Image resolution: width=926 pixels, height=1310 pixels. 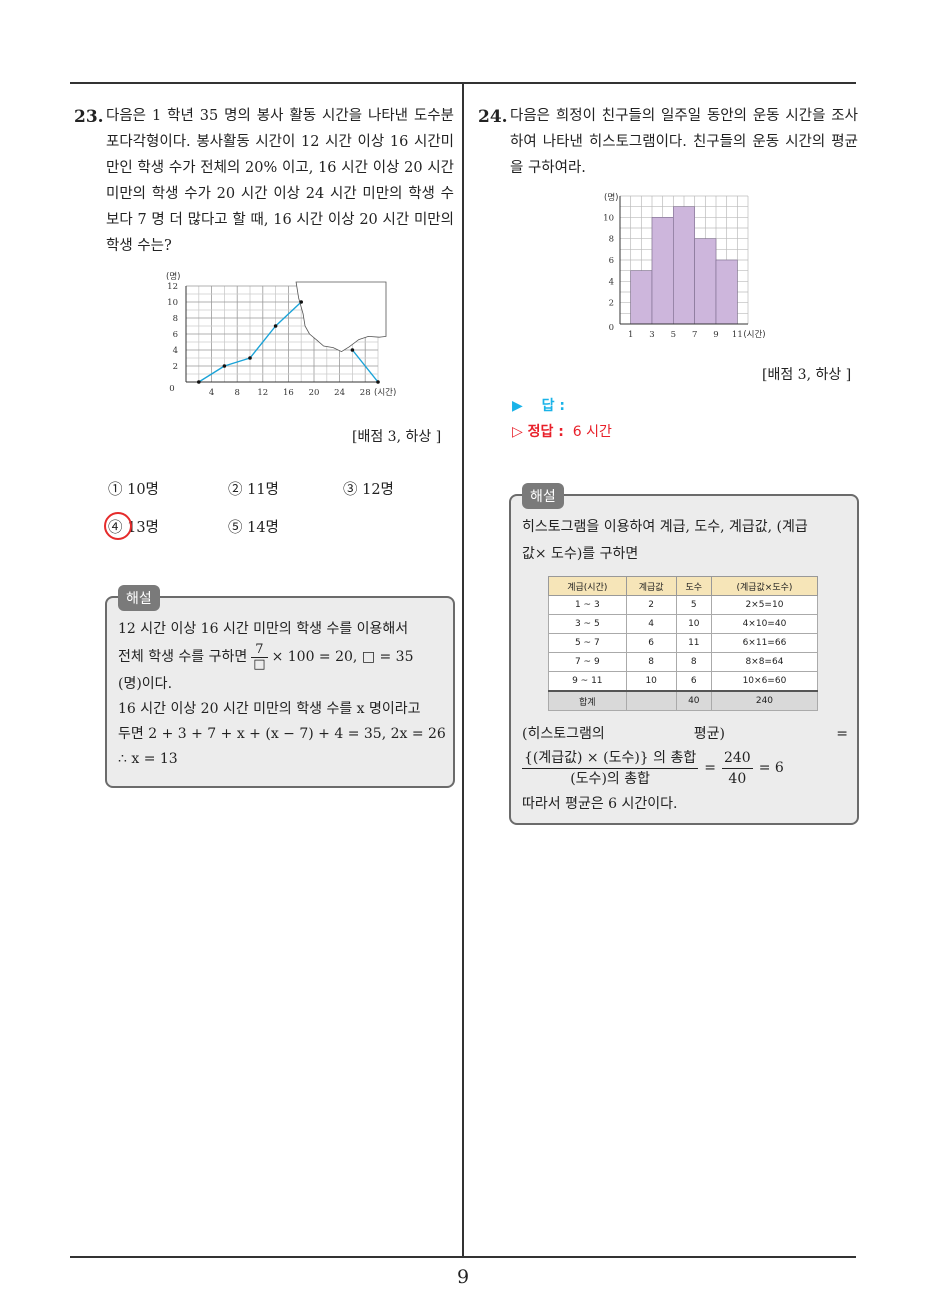 I want to click on sol23-line-2: 전체 학생 수를 구하면 7 □ × 100 = 20, □ = 35, so click(x=283, y=657).